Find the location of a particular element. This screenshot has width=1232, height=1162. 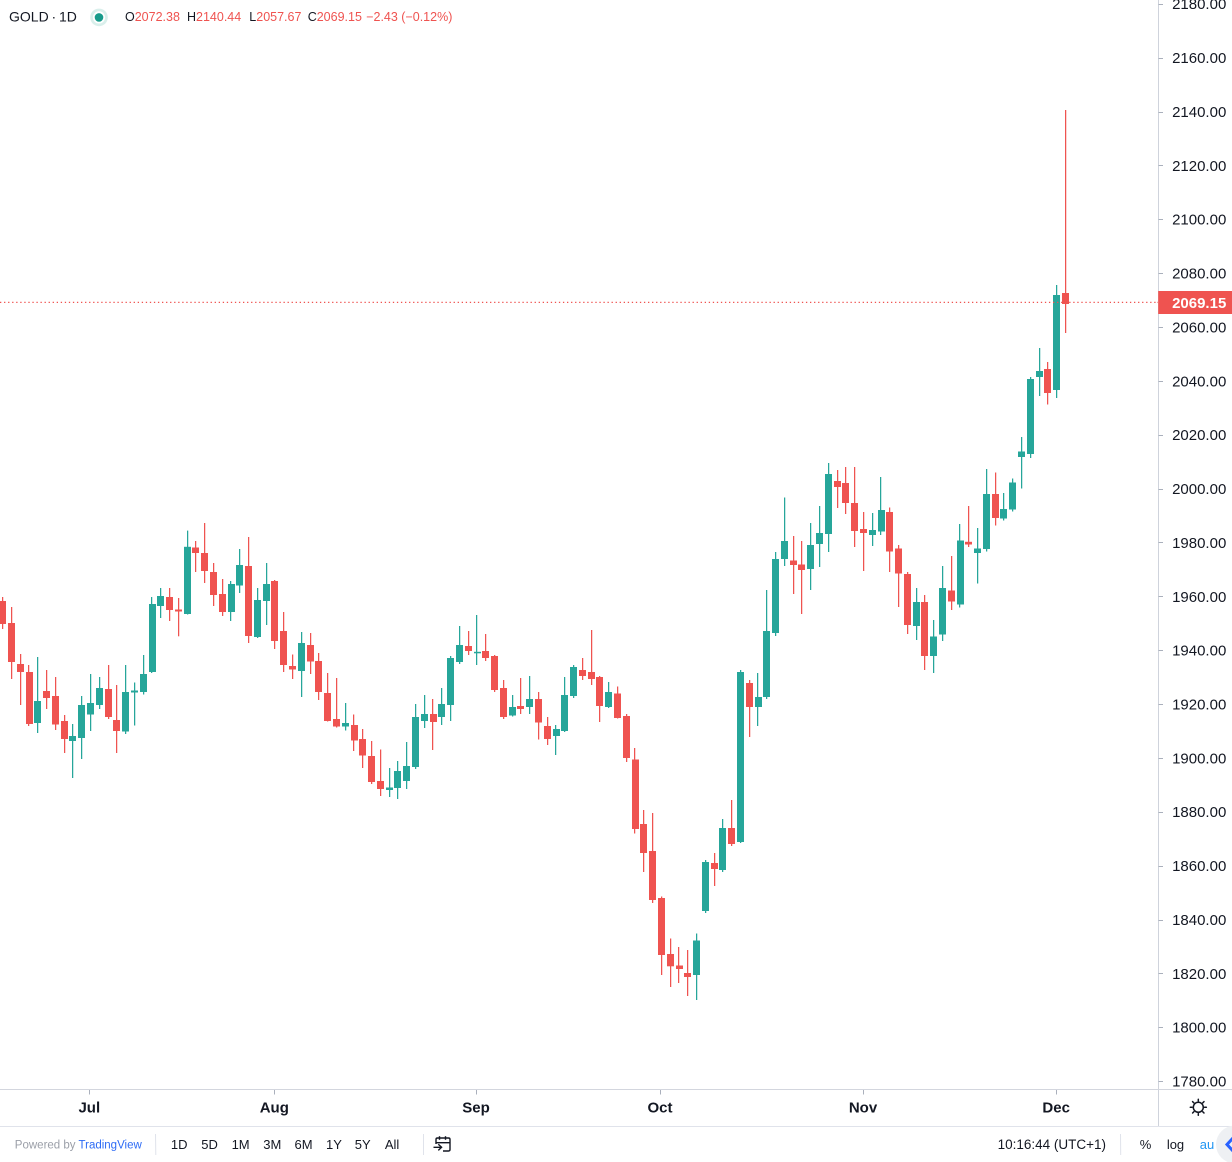

svg-text: 2100.00 is located at coordinates (1199, 220).